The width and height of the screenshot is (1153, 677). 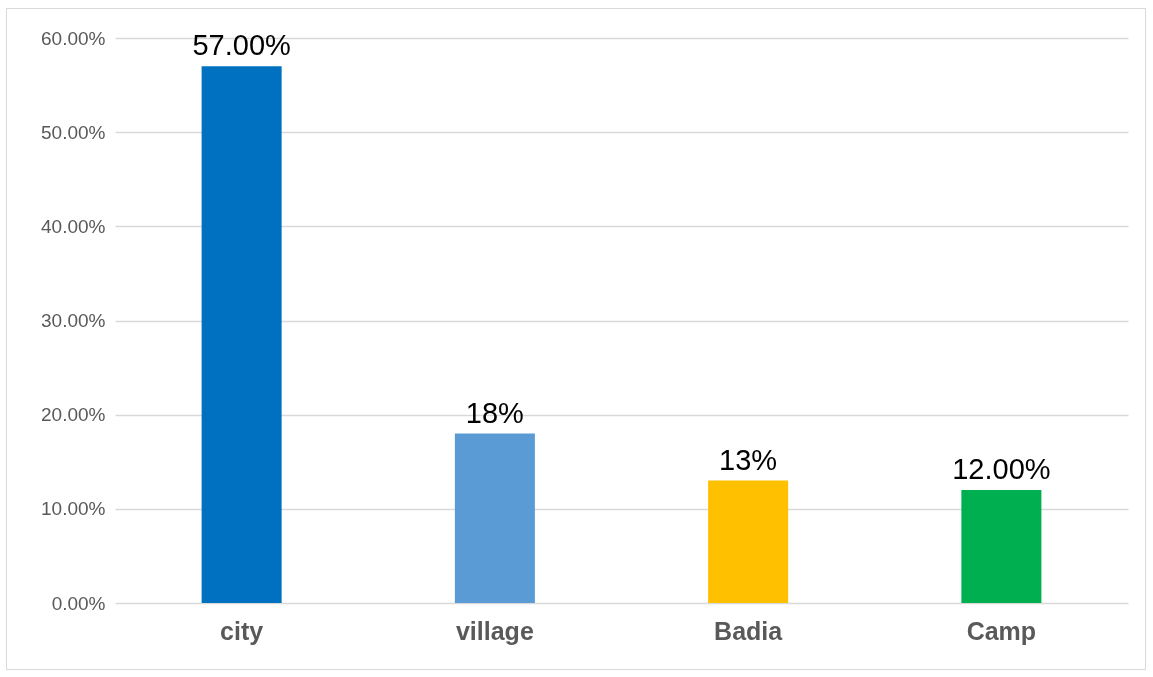 I want to click on y-tick-label: 0.00%, so click(x=78, y=603).